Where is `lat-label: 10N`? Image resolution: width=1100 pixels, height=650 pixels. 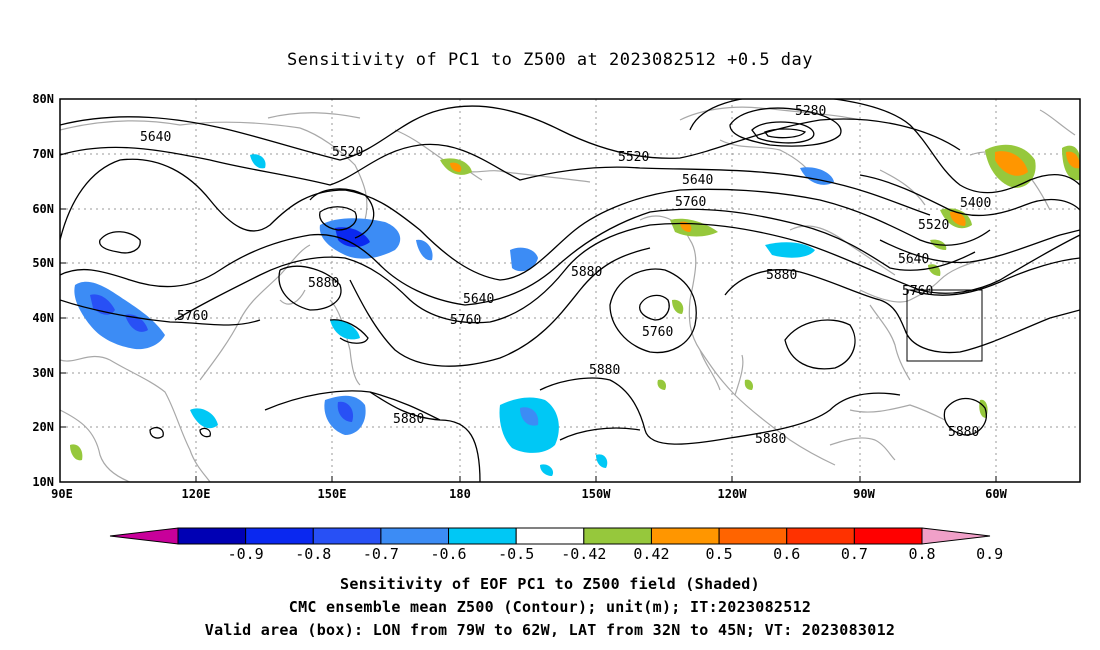
lat-label: 10N is located at coordinates (43, 482).